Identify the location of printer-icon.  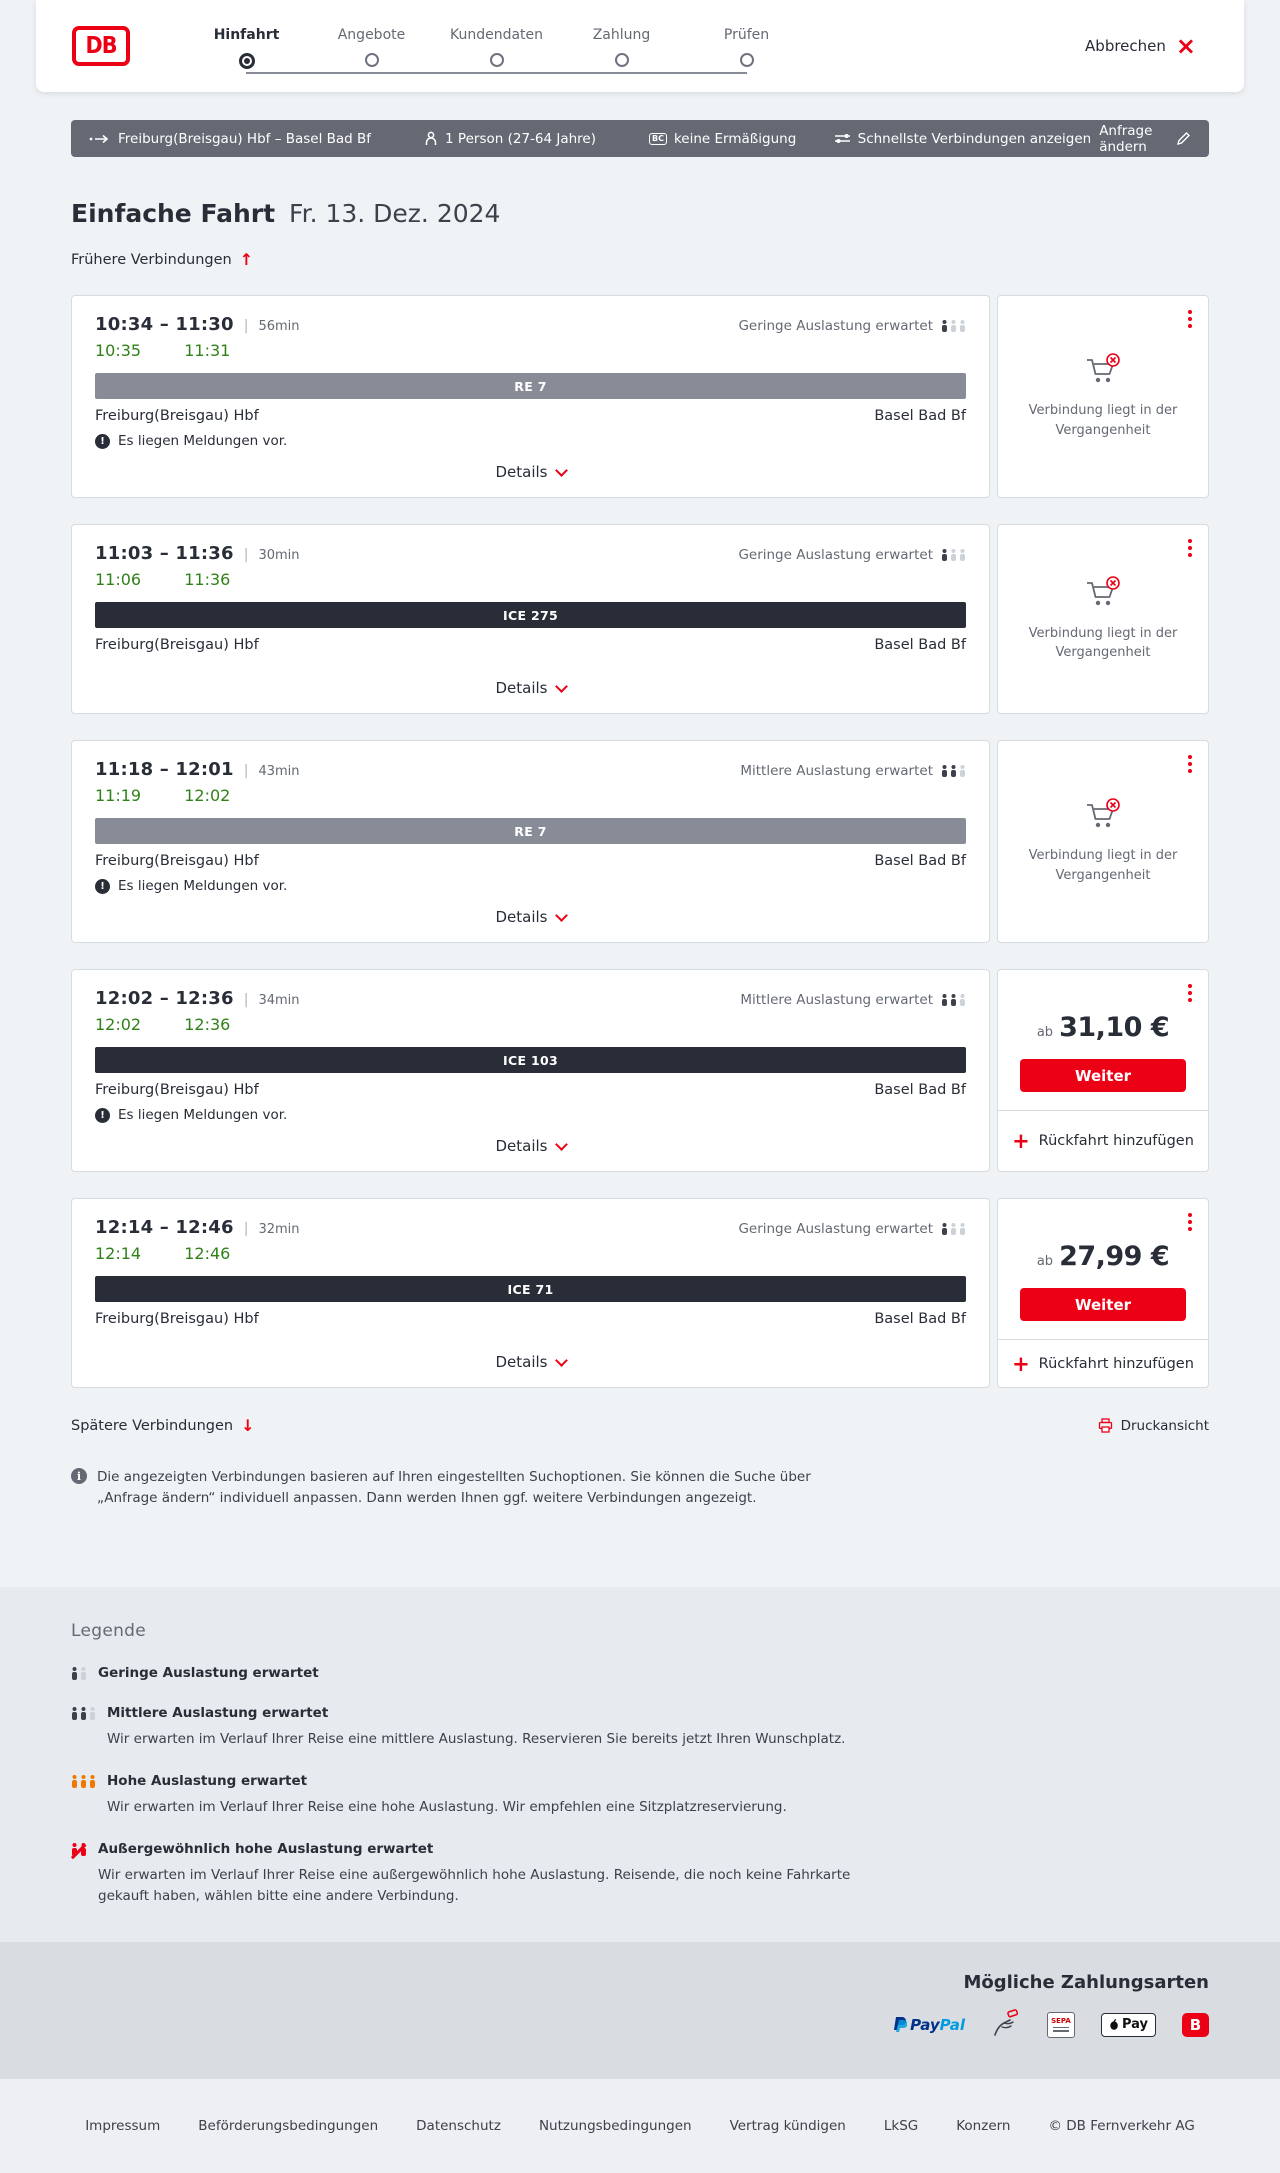
(1105, 1425).